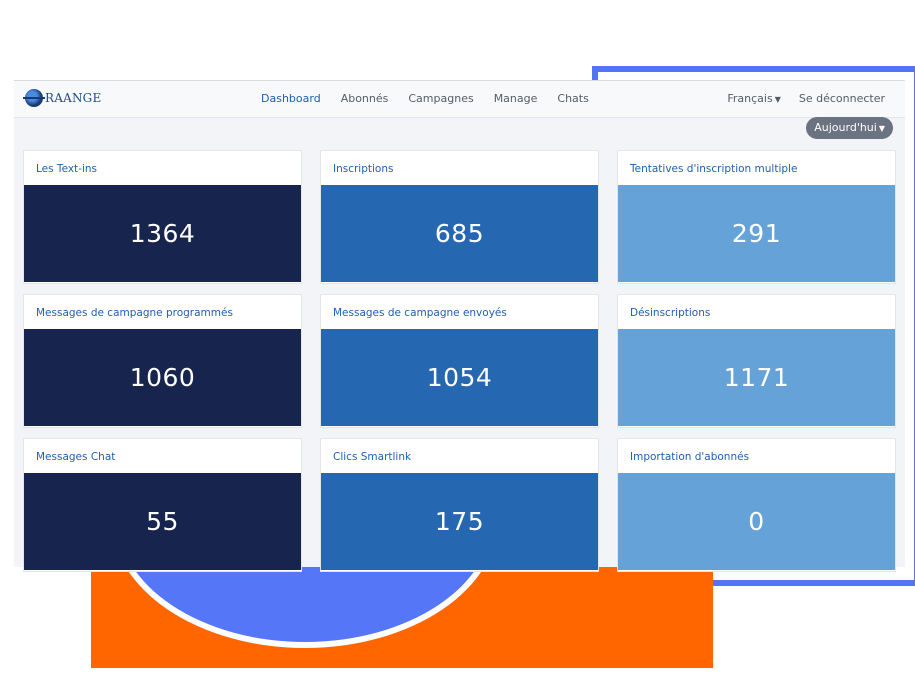  I want to click on nav-campagnes: Campagnes, so click(441, 98).